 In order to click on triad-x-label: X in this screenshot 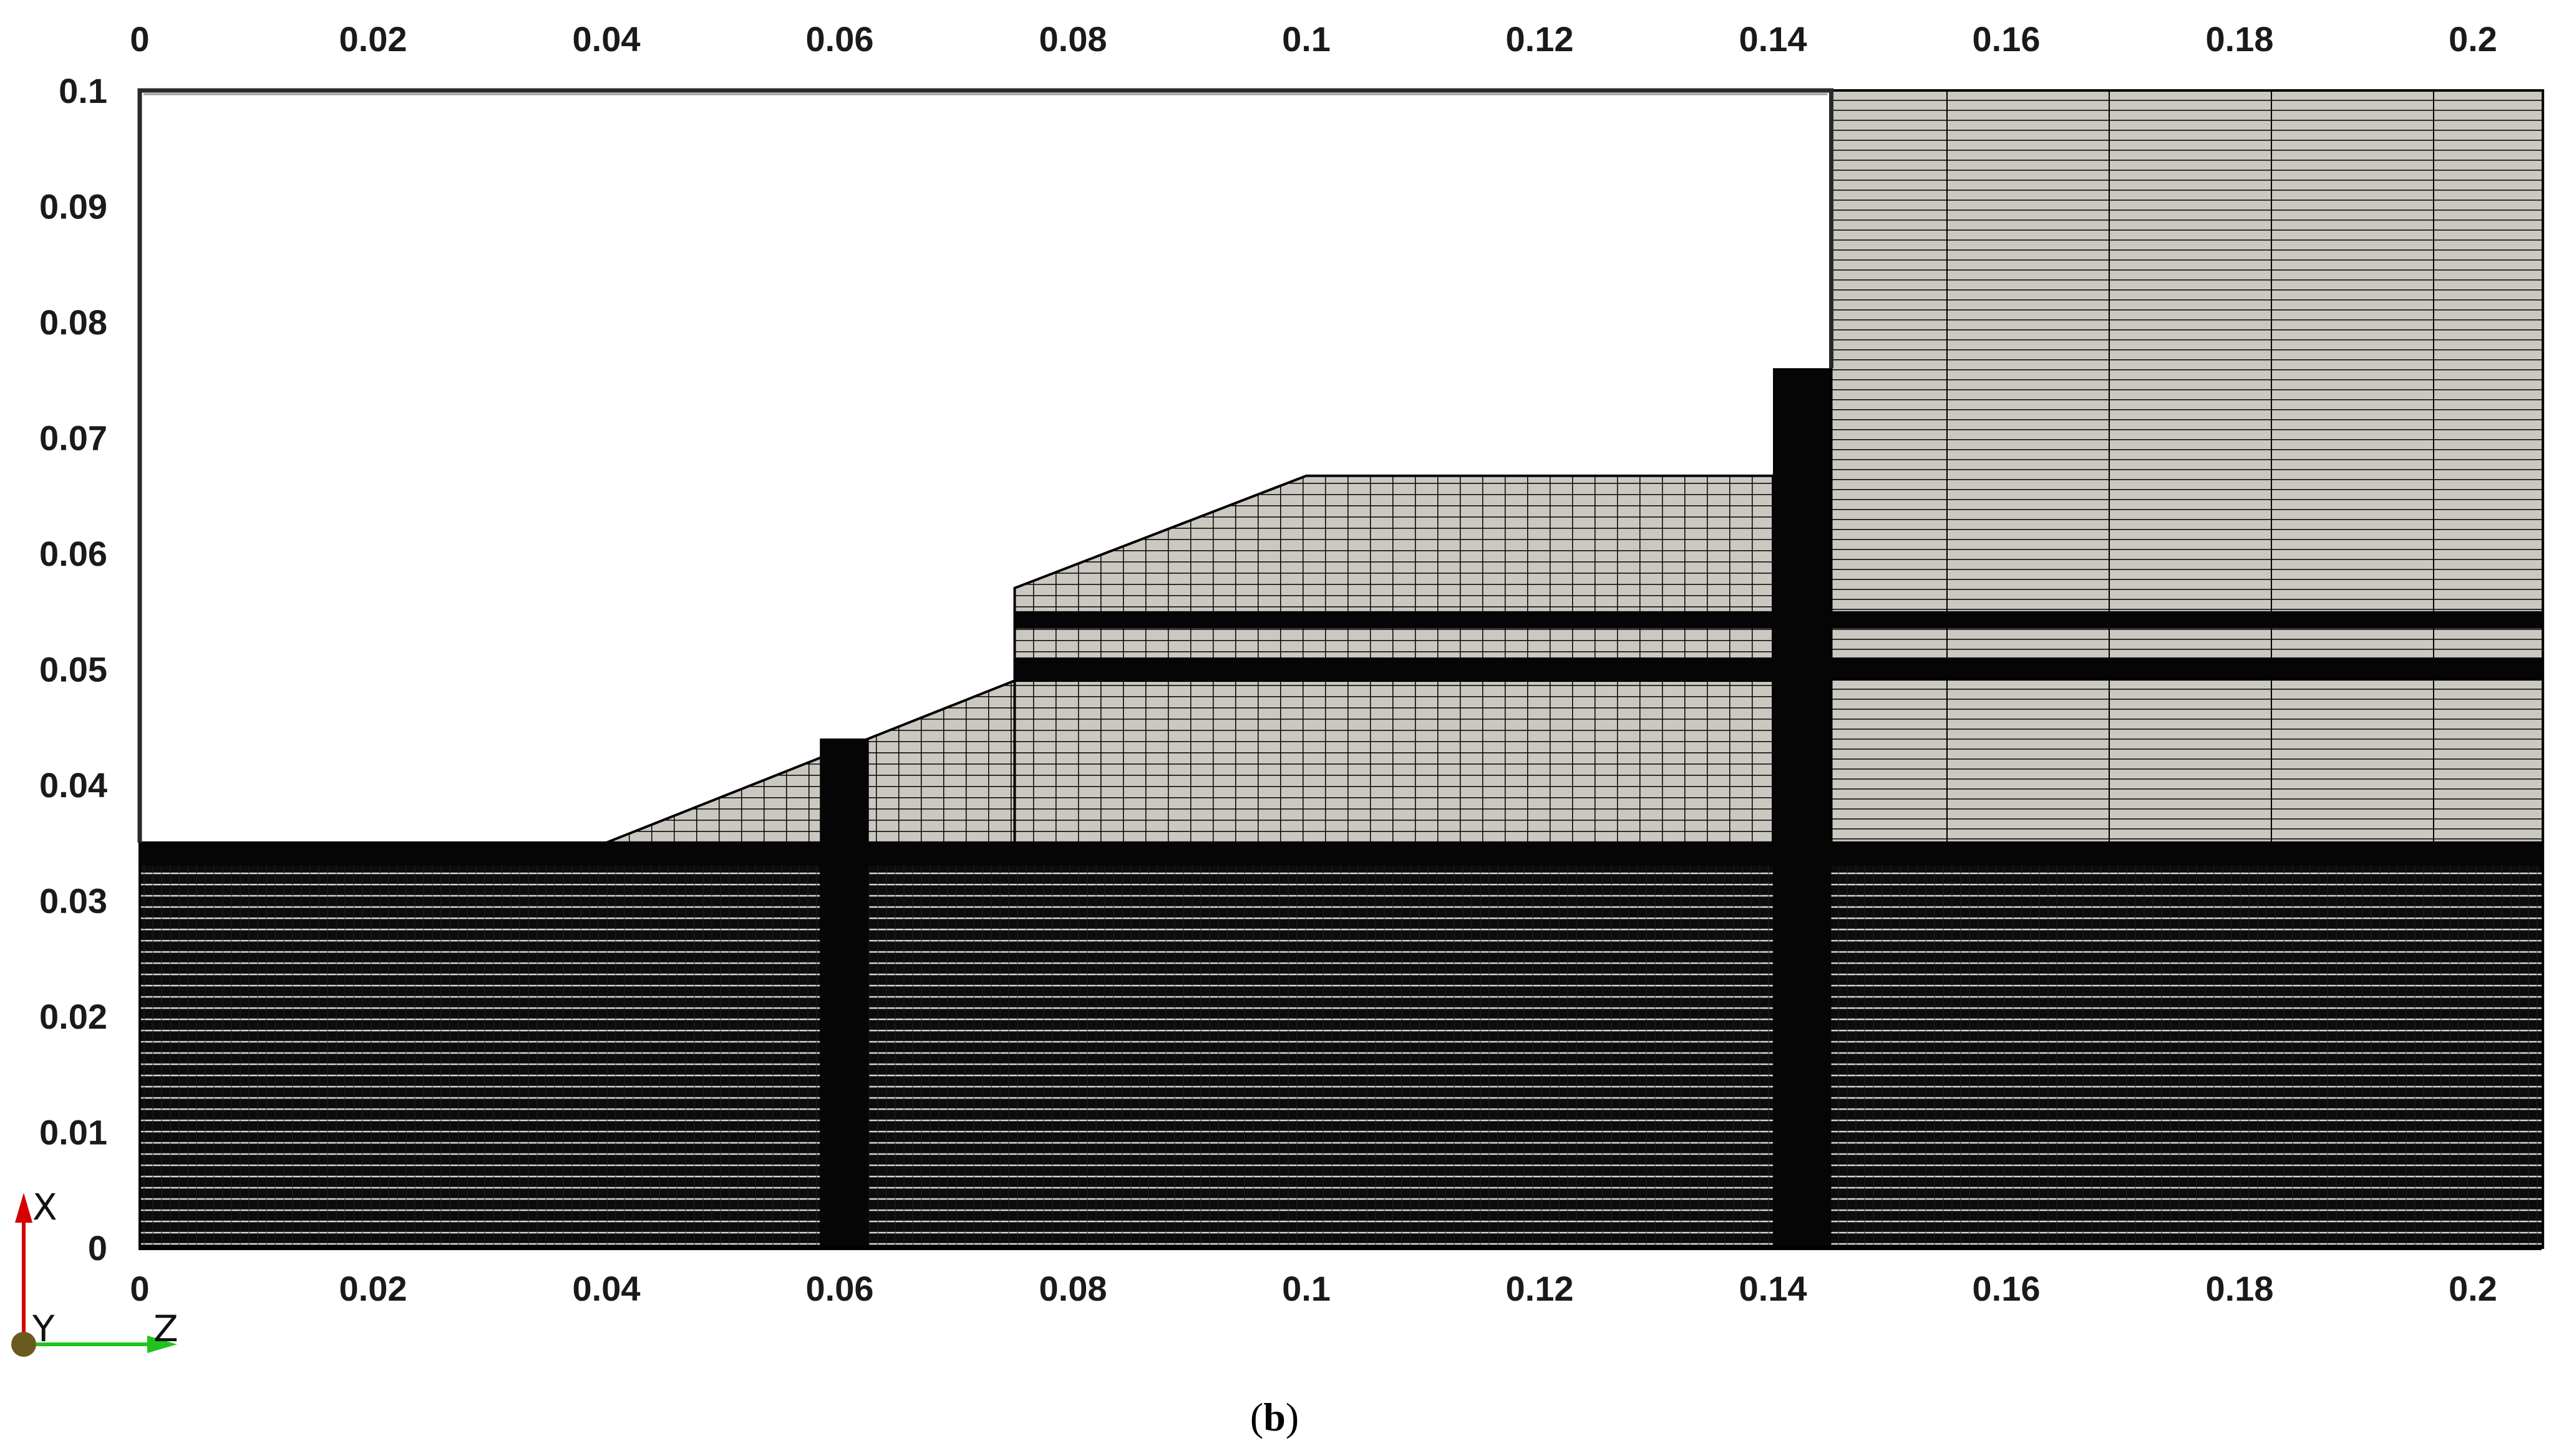, I will do `click(44, 1207)`.